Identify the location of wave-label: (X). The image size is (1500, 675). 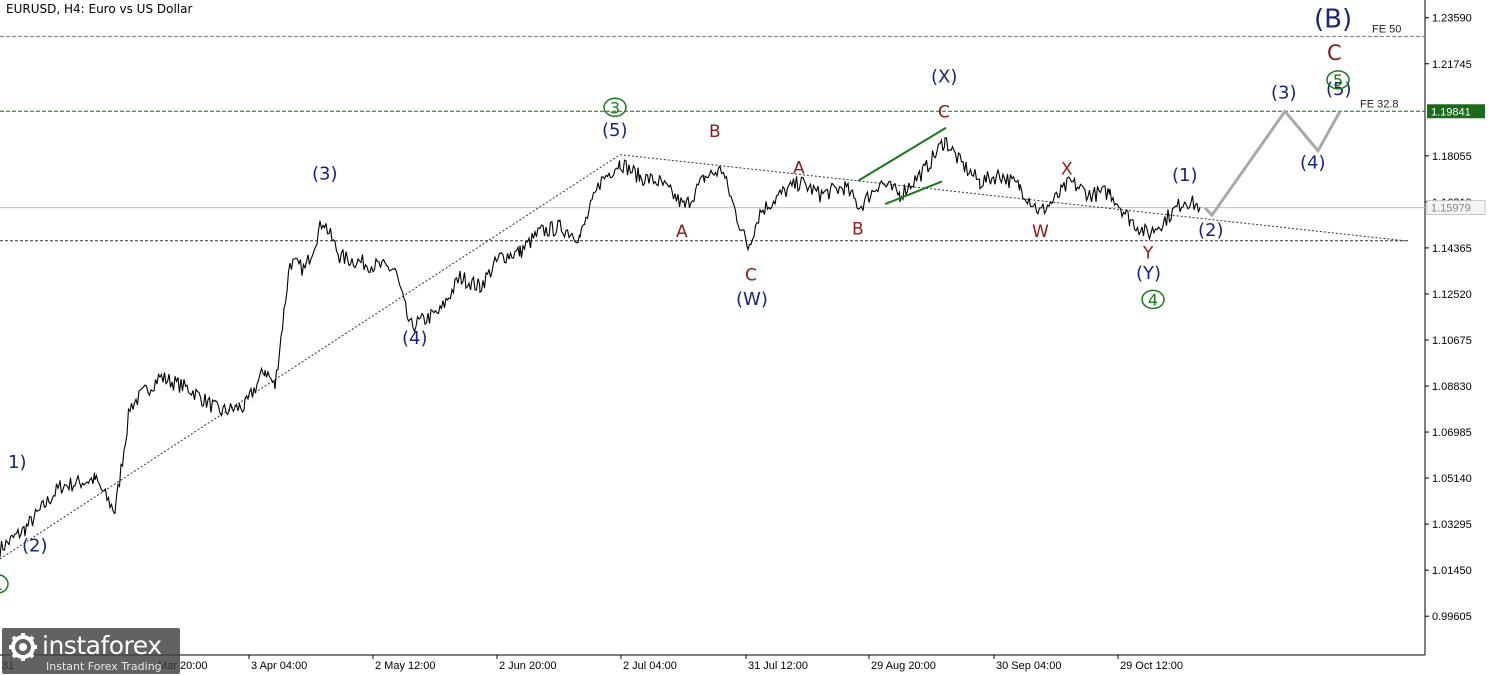
(944, 76).